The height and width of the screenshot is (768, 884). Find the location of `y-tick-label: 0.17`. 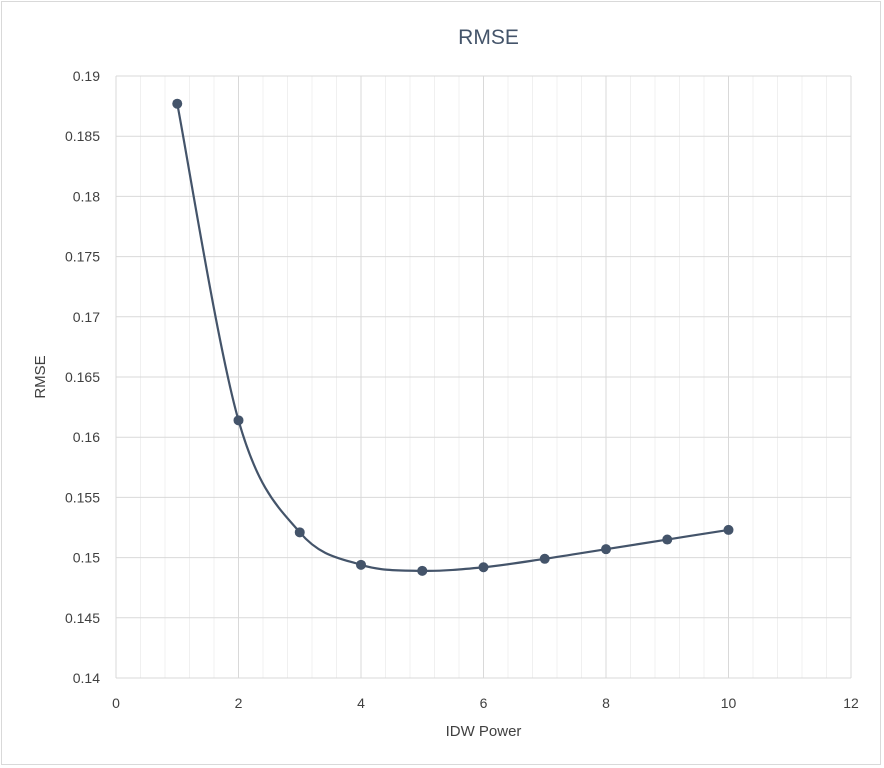

y-tick-label: 0.17 is located at coordinates (86, 317).